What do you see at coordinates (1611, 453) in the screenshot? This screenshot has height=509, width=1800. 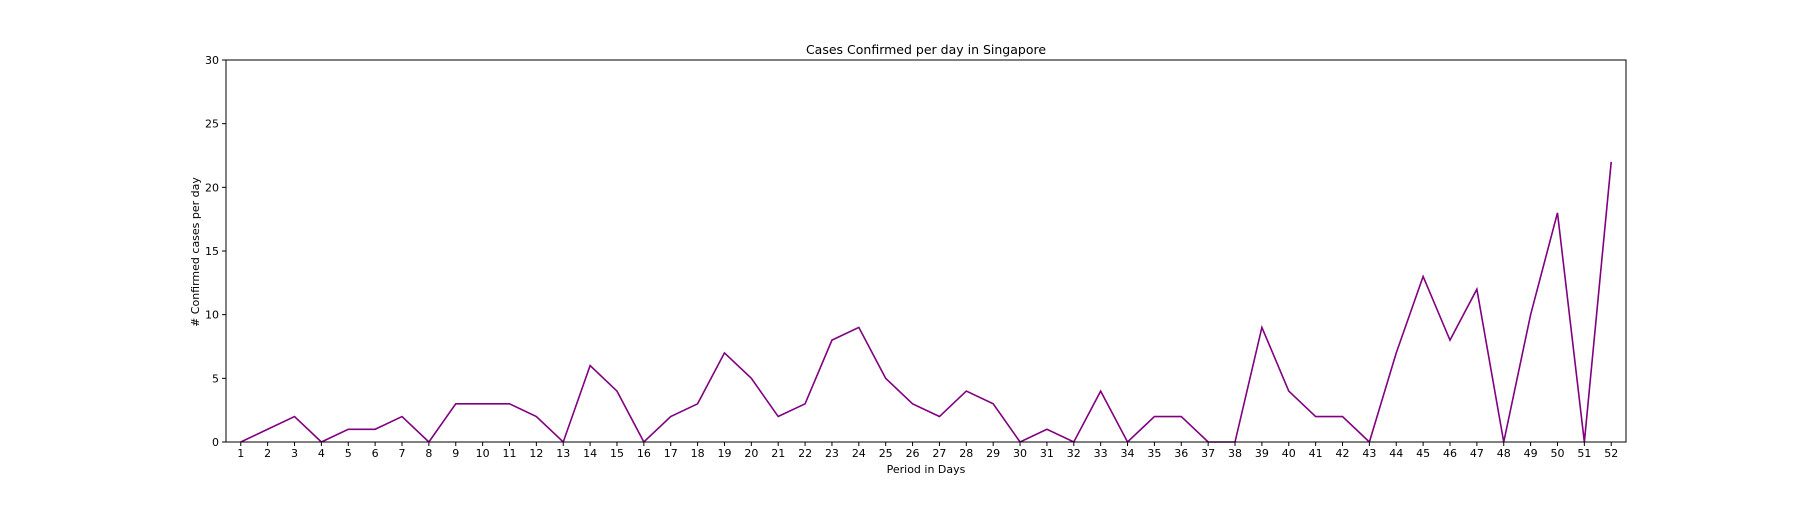 I see `x-tick-label: 52` at bounding box center [1611, 453].